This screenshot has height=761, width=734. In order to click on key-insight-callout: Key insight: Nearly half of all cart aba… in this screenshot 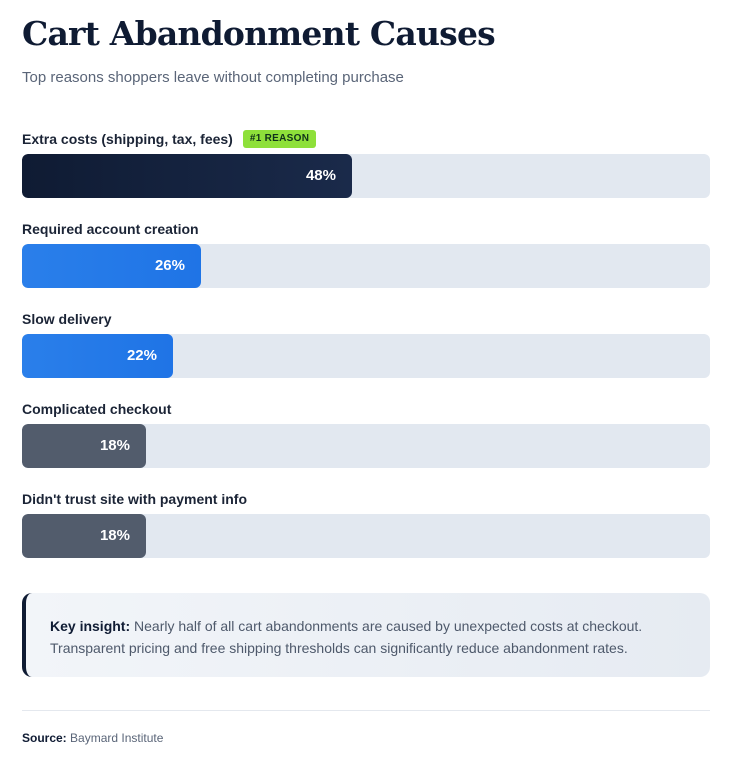, I will do `click(366, 635)`.